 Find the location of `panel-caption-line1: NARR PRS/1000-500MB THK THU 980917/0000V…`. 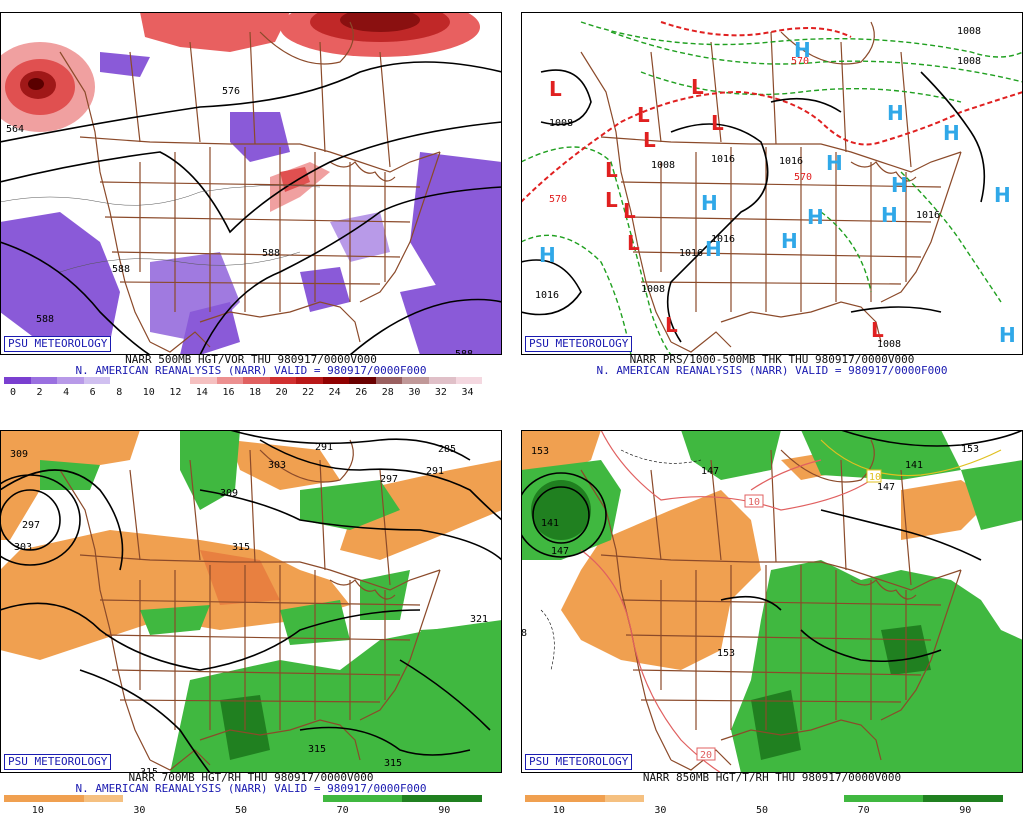

panel-caption-line1: NARR PRS/1000-500MB THK THU 980917/0000V… is located at coordinates (772, 359).